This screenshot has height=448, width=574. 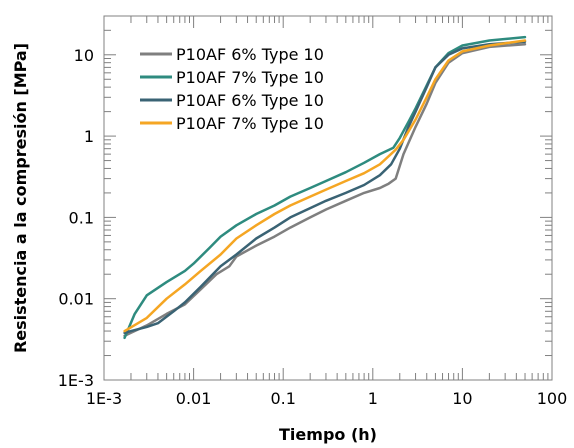 I want to click on y-tick-label: 0.1, so click(x=81, y=217).